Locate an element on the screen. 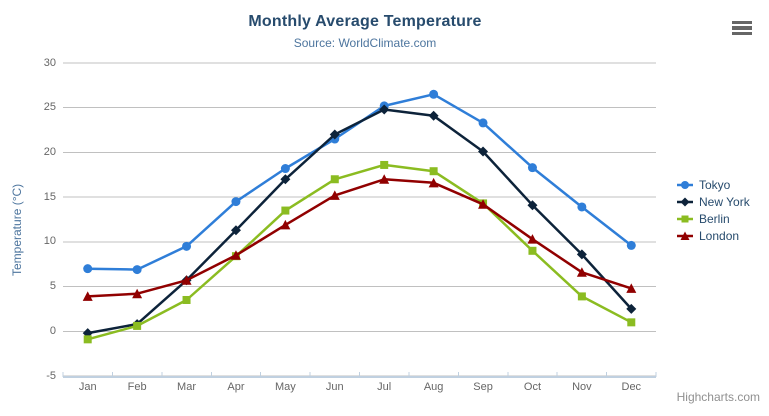 This screenshot has width=769, height=416. data-point-new-york-dec is located at coordinates (631, 308).